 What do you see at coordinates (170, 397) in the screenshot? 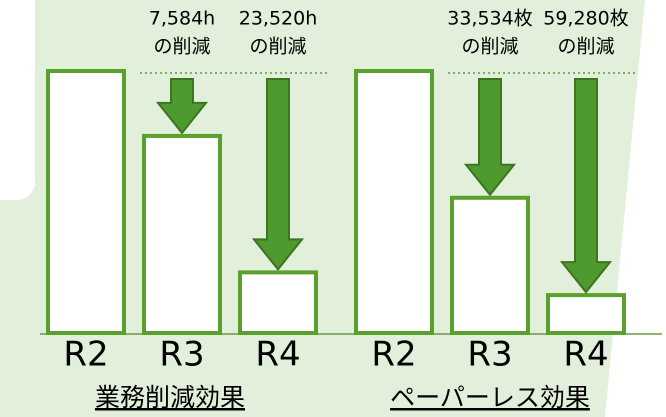
I see `chart-title: 業務削減効果` at bounding box center [170, 397].